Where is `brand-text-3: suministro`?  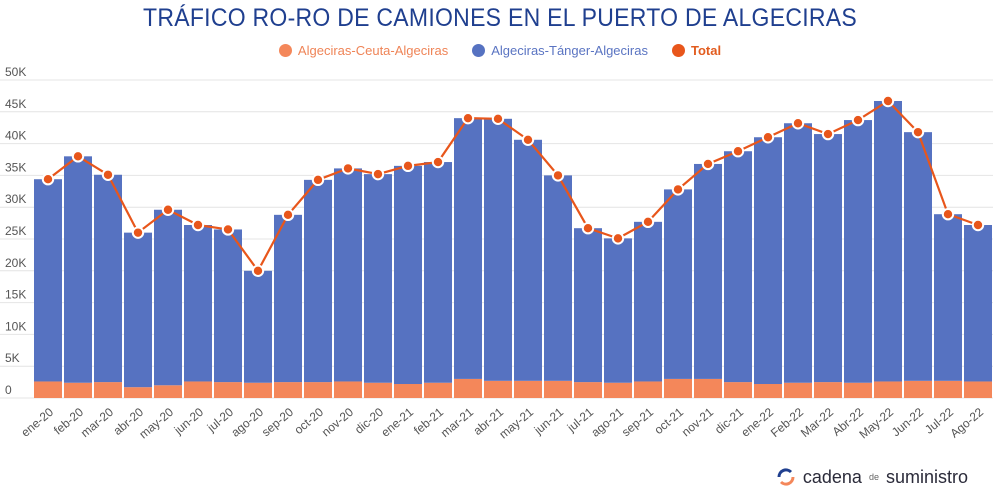
brand-text-3: suministro is located at coordinates (926, 476).